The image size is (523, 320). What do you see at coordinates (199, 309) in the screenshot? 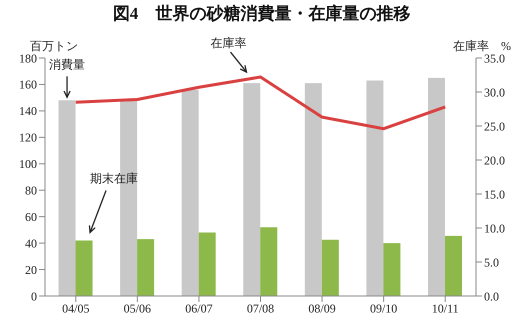
I see `x-tick-label: 06/07` at bounding box center [199, 309].